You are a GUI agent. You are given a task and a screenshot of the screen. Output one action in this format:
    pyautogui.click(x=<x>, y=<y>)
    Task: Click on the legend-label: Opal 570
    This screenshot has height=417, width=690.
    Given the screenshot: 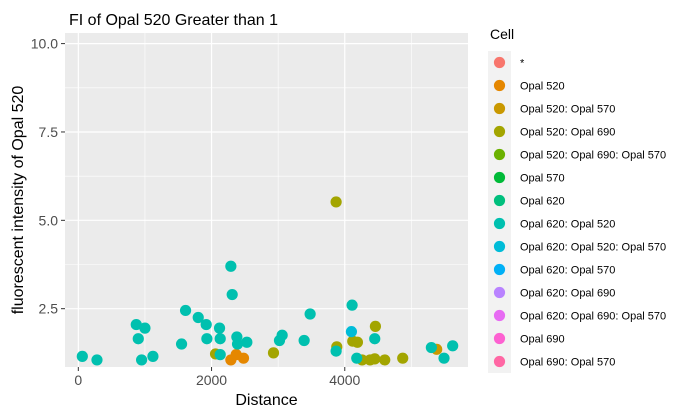 What is the action you would take?
    pyautogui.click(x=542, y=179)
    